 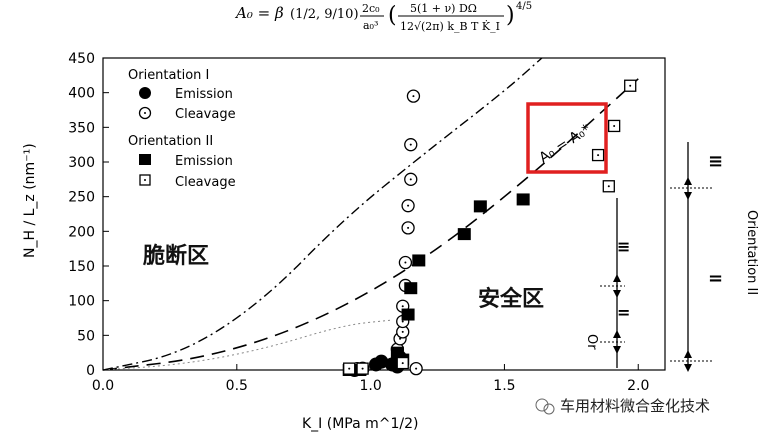 I want to click on formula-lhs: A₀ = β, so click(x=259, y=13).